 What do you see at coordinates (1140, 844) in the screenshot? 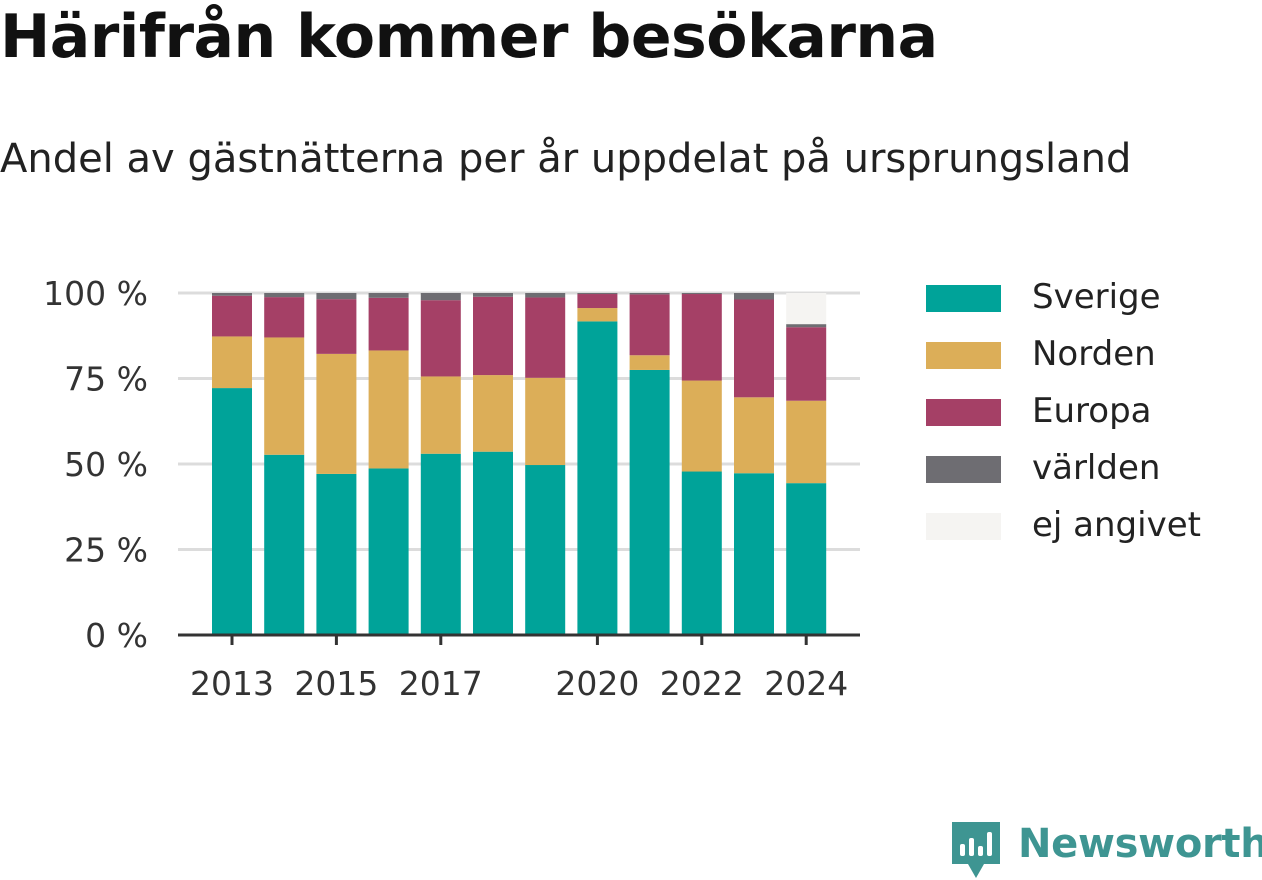
I see `brand-name: Newsworthy` at bounding box center [1140, 844].